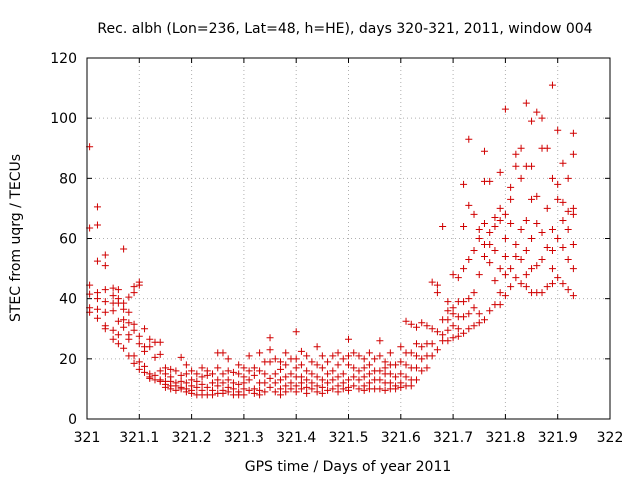 The height and width of the screenshot is (480, 640). I want to click on y-tick-label: 0, so click(72, 420).